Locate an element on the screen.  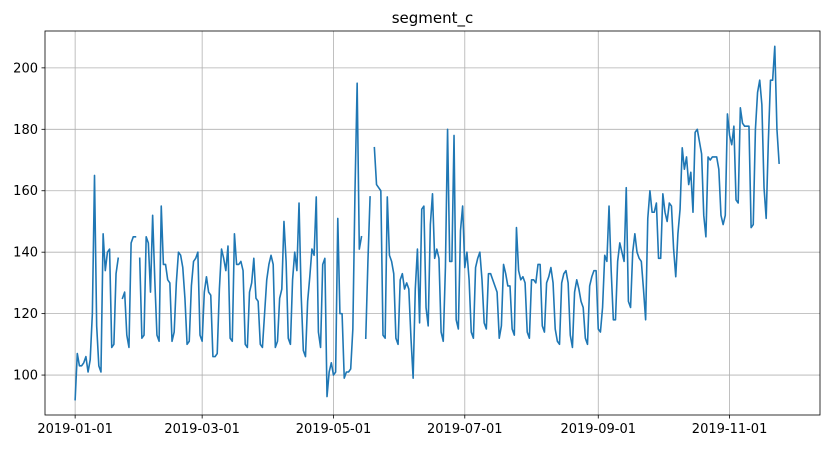
y-tick-label: 120 is located at coordinates (25, 314).